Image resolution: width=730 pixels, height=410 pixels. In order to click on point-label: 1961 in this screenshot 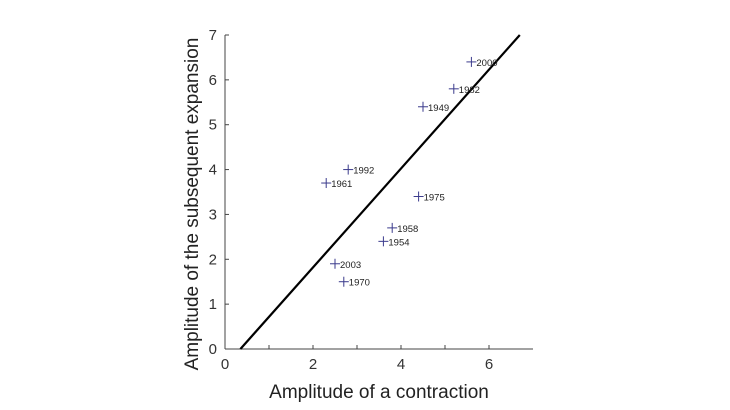, I will do `click(341, 184)`.